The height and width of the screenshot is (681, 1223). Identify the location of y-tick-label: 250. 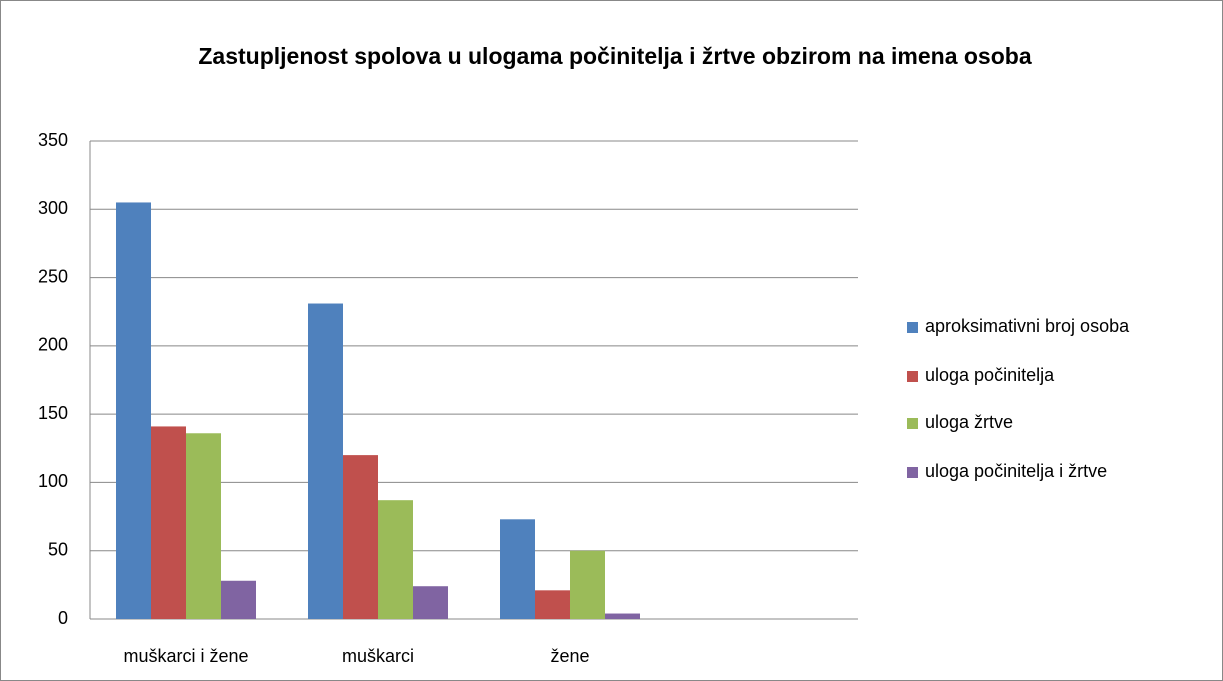
(53, 276).